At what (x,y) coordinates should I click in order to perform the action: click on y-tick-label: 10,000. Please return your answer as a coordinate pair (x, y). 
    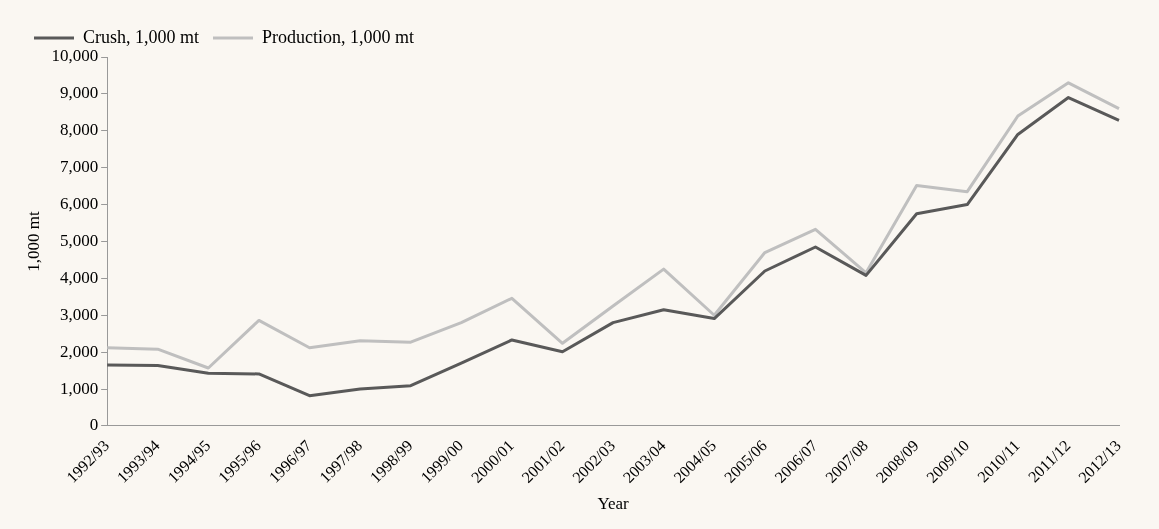
    Looking at the image, I should click on (75, 56).